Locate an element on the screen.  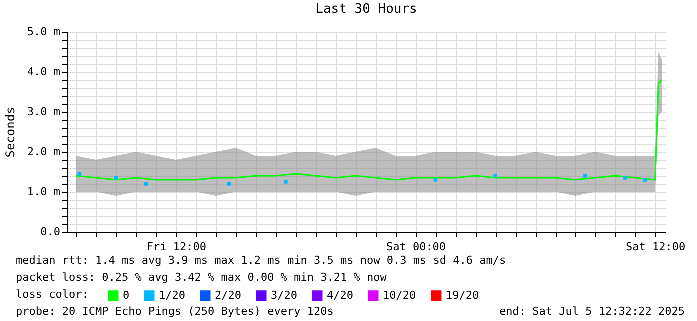
text: packet loss: 0.25 % avg 3.42 % max 0.00 % min 3.21 % now is located at coordinates (202, 277).